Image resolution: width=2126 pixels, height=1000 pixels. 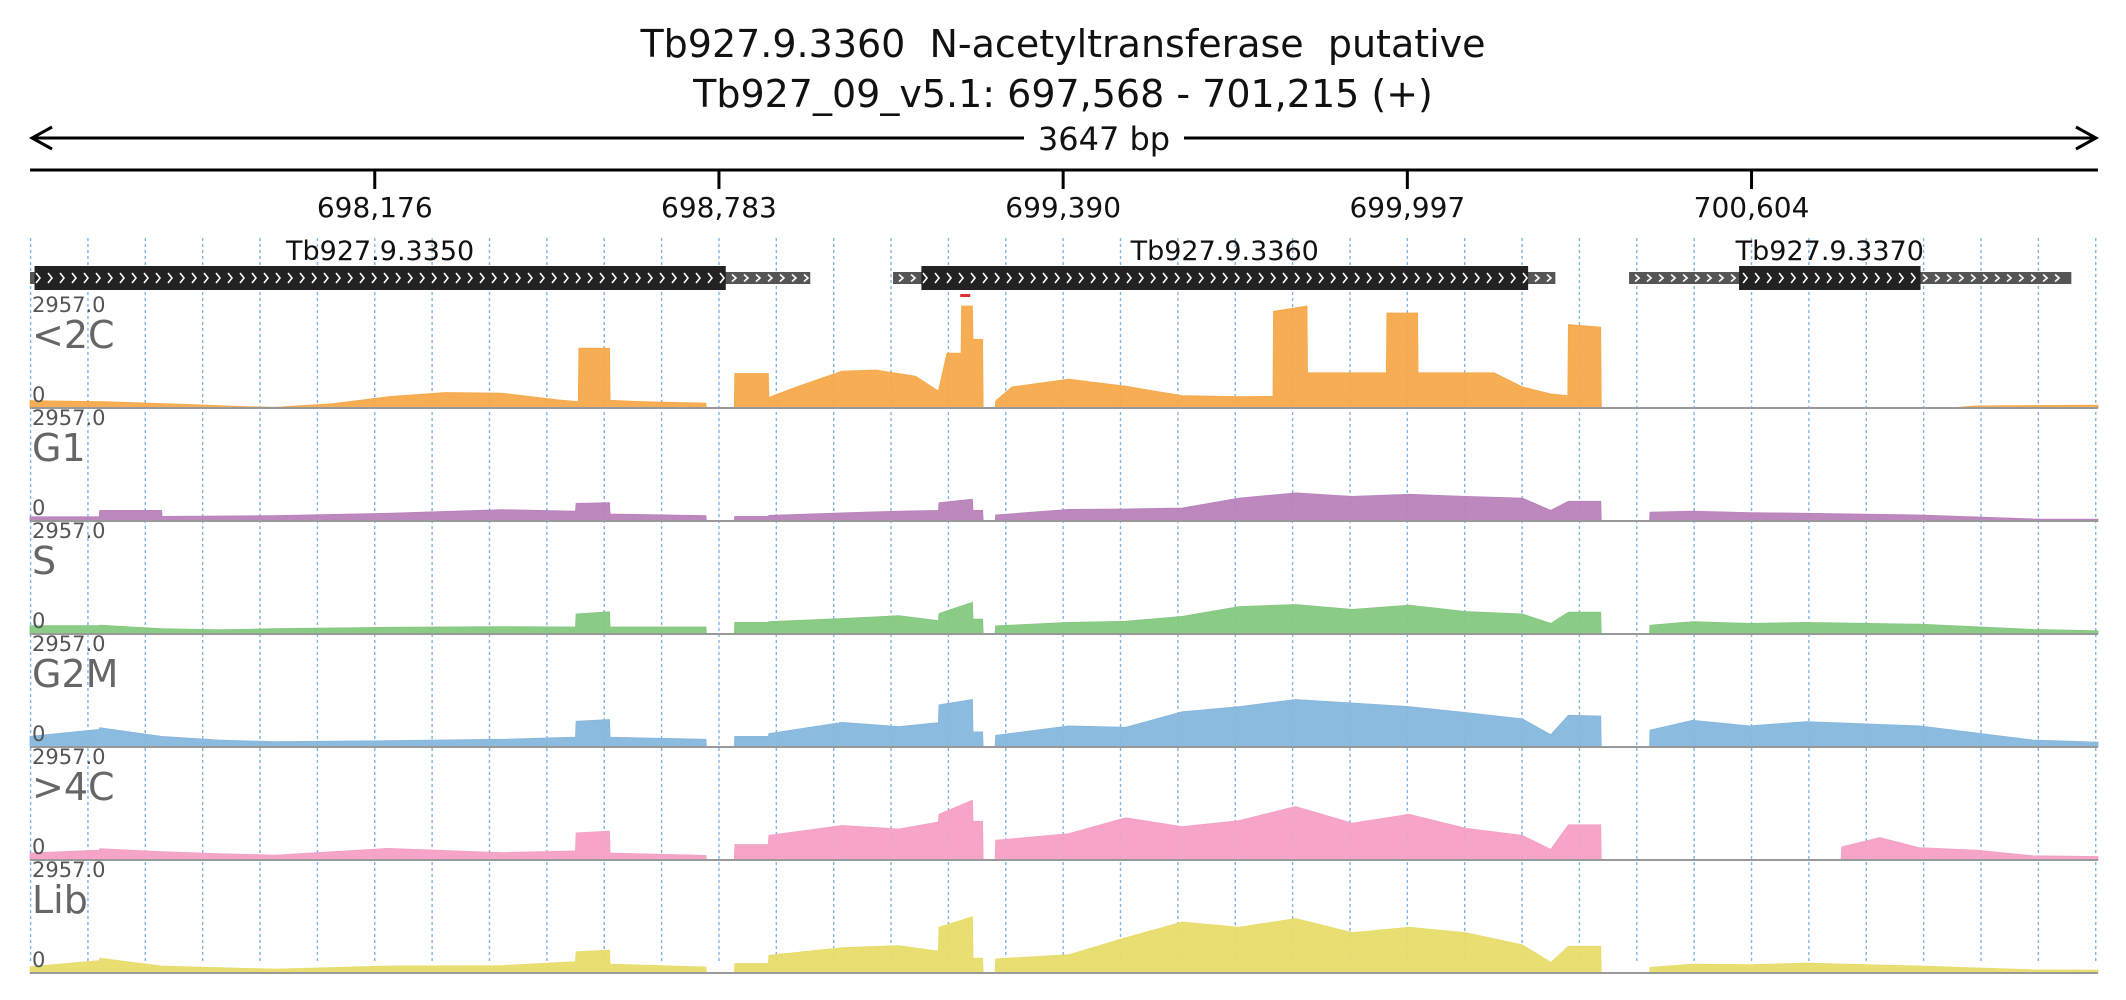 I want to click on coverage-track: 2957.0<2C 0, so click(x=1064, y=351).